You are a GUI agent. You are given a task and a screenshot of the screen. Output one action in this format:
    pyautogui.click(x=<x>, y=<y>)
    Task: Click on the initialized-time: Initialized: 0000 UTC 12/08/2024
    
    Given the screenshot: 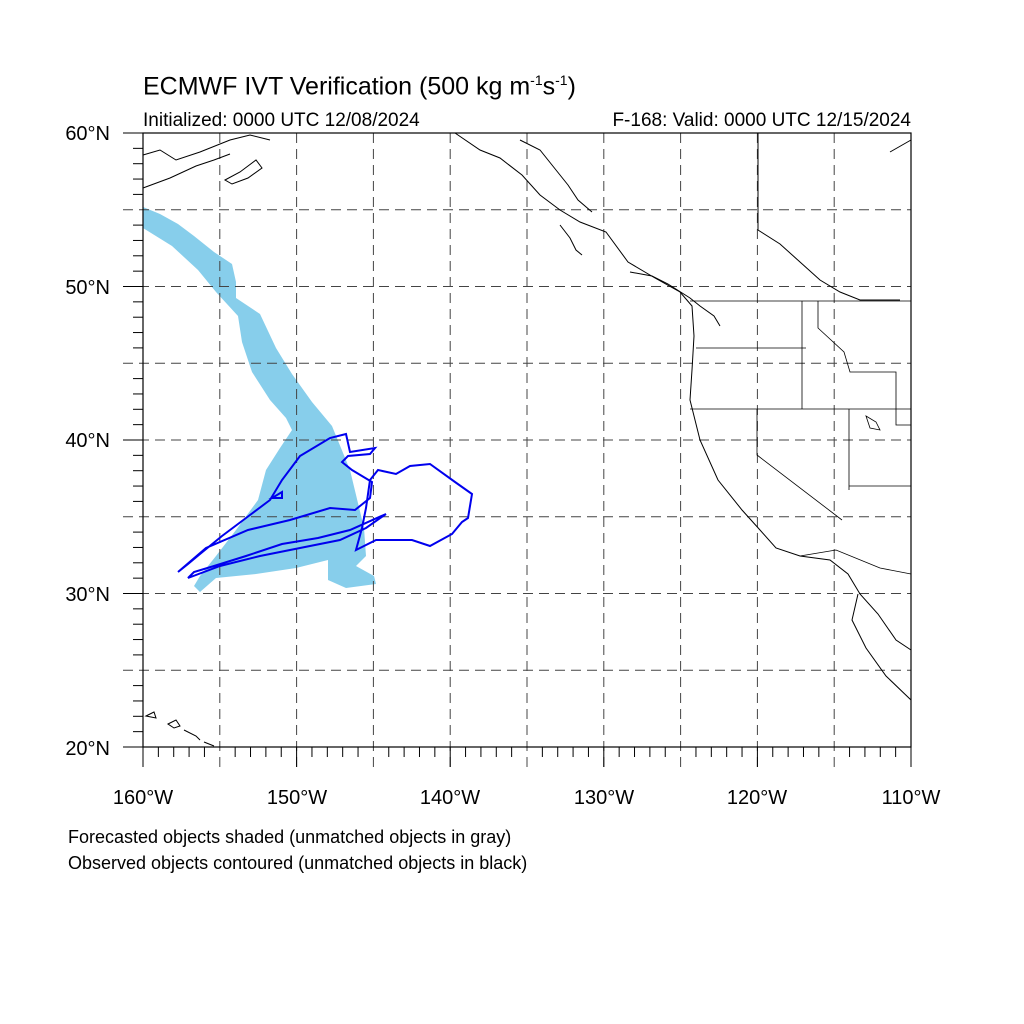 What is the action you would take?
    pyautogui.click(x=281, y=120)
    